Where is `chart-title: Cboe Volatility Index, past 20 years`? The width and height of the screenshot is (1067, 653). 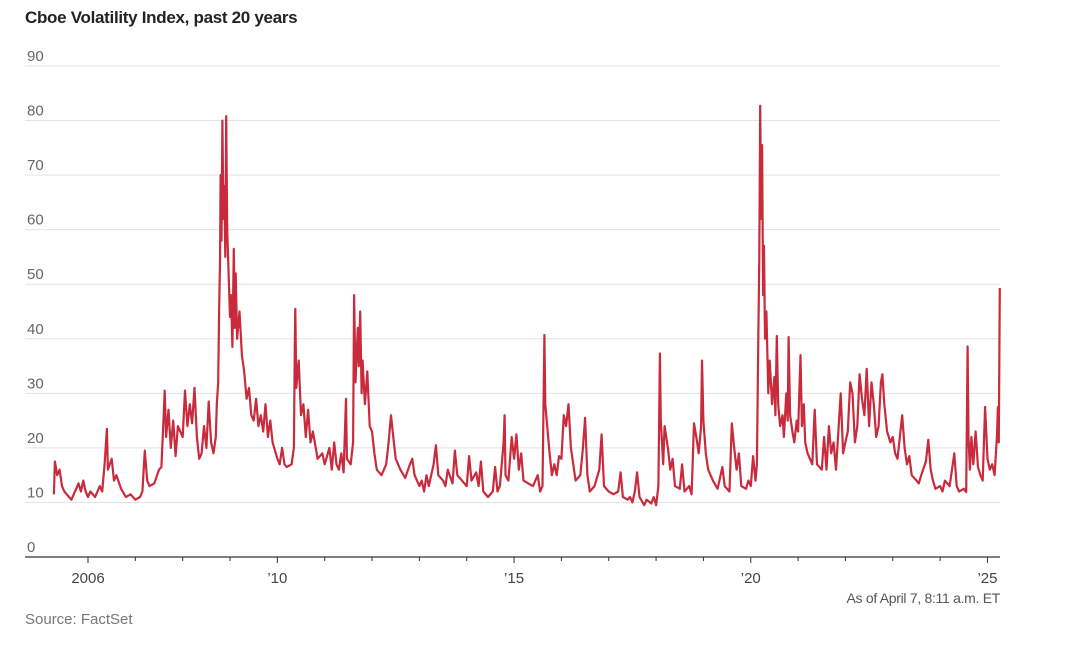
chart-title: Cboe Volatility Index, past 20 years is located at coordinates (161, 17).